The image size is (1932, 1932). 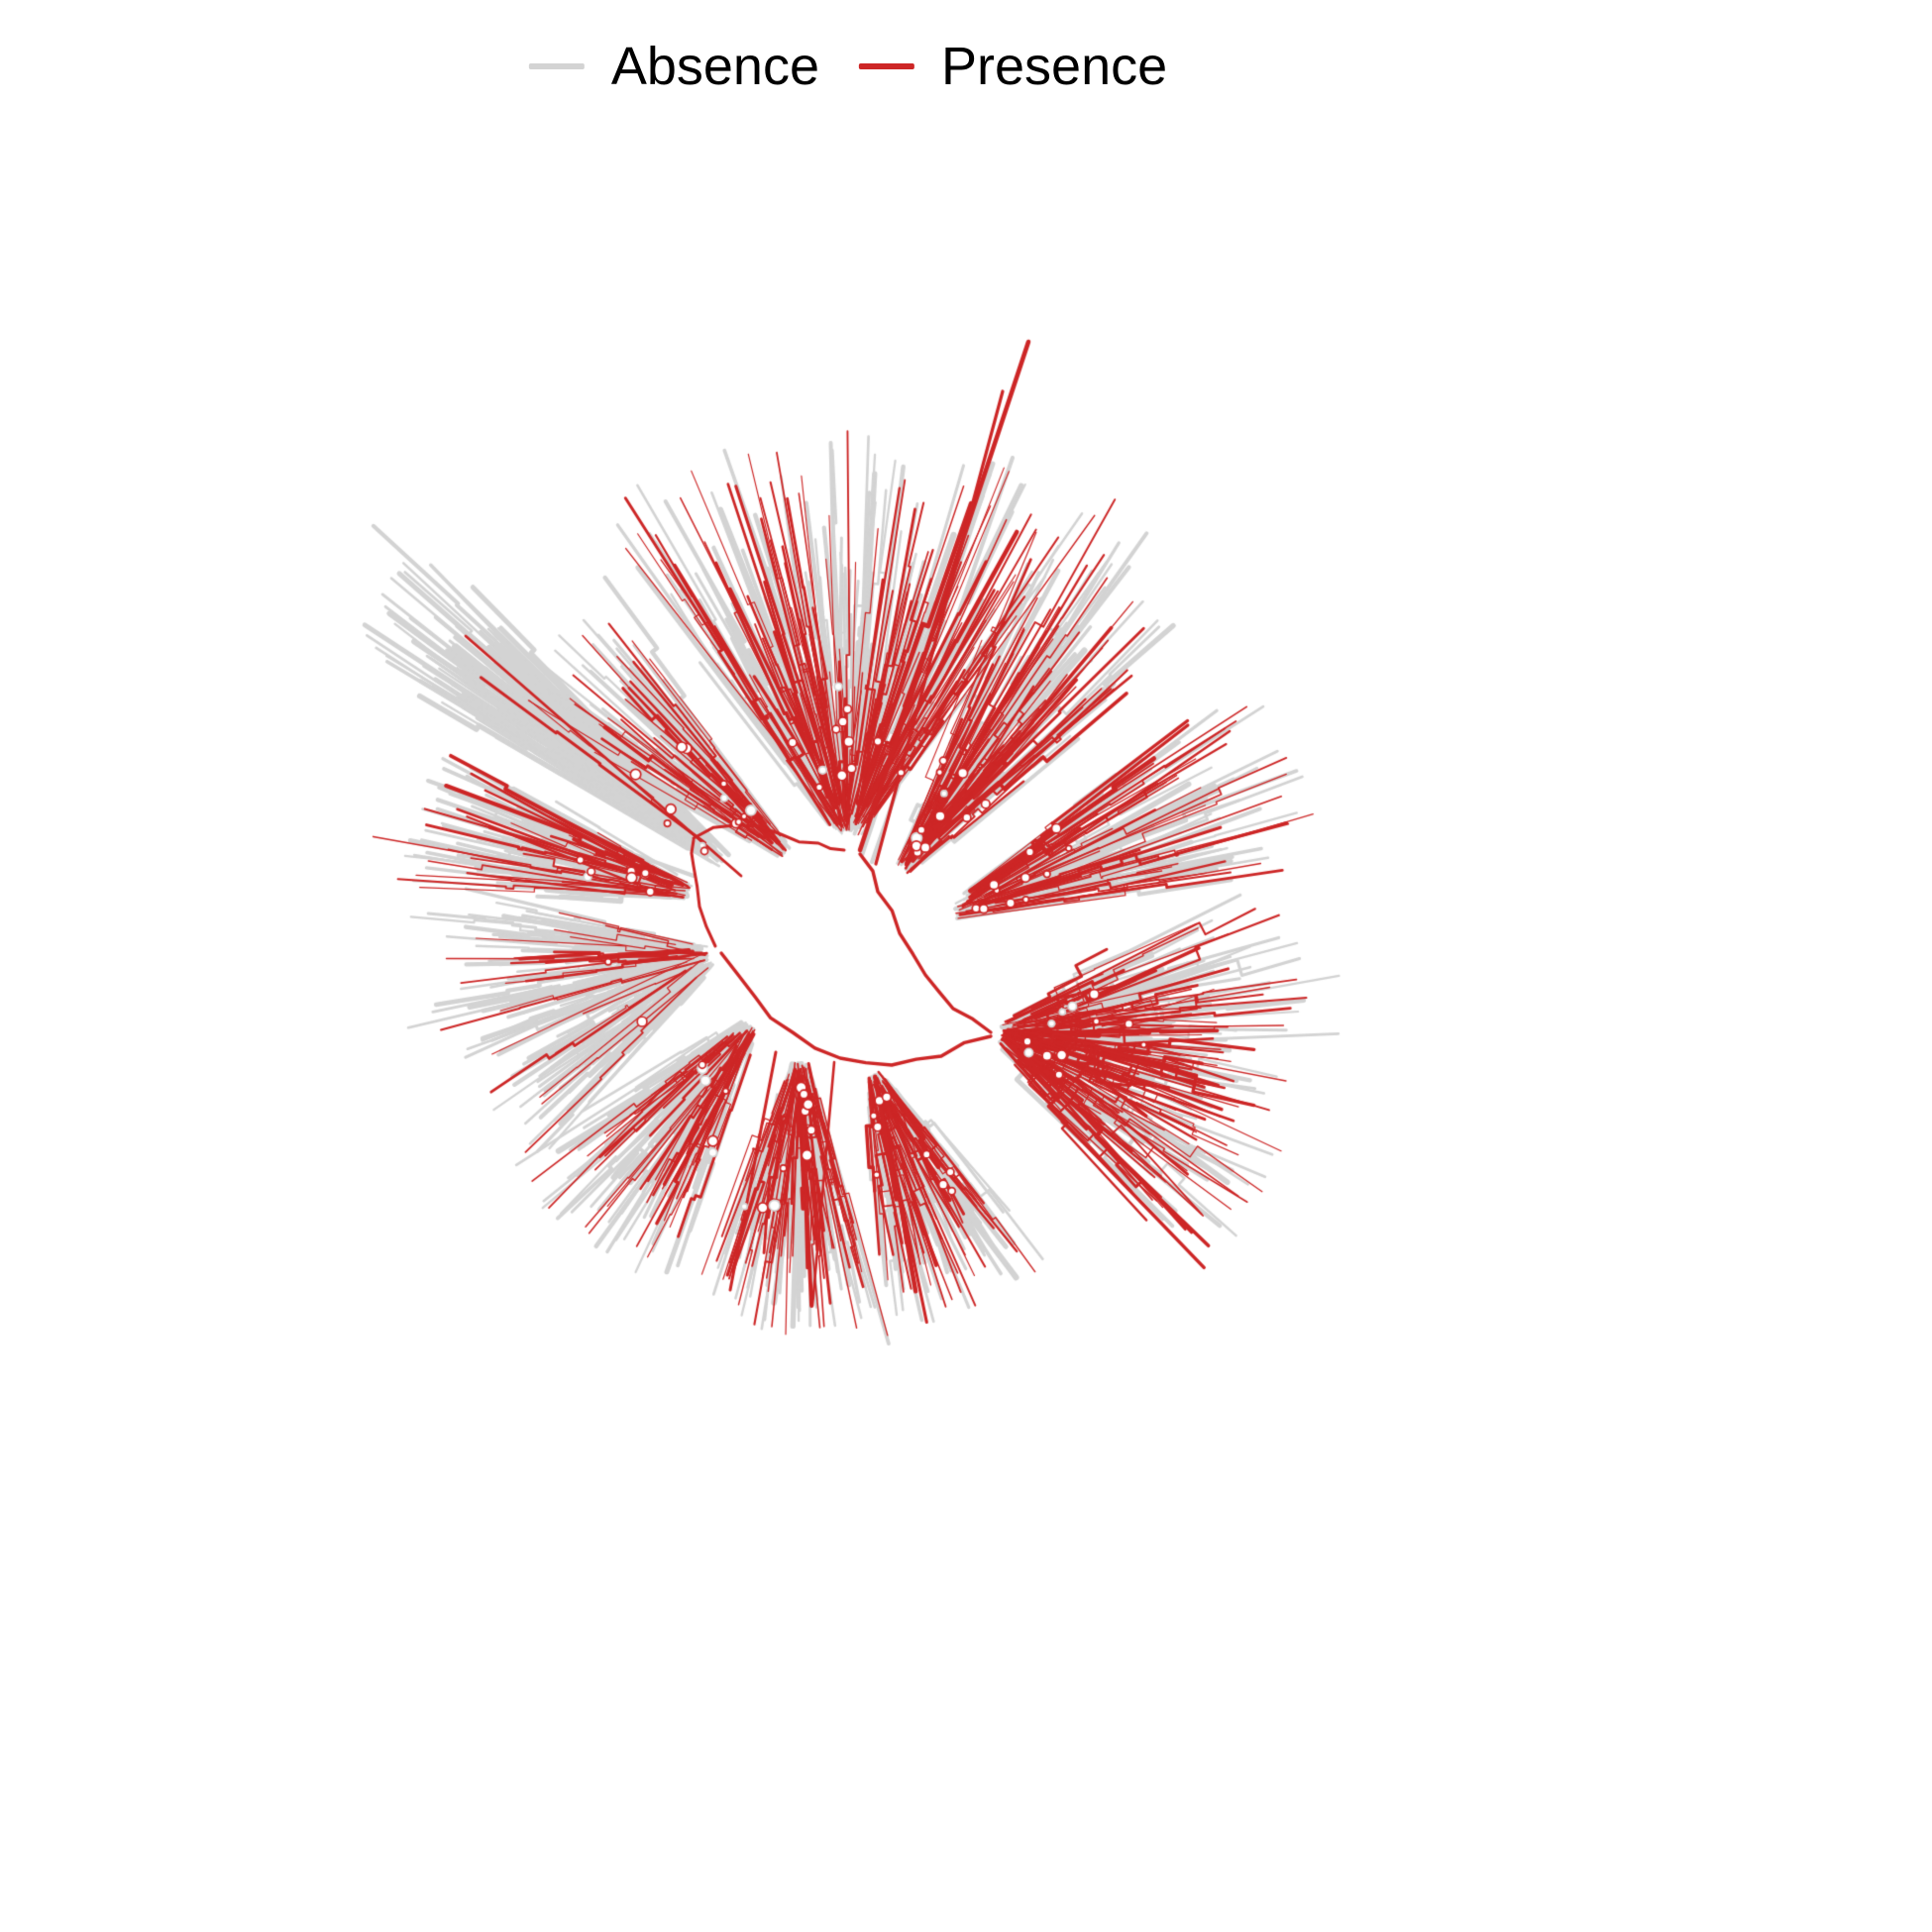 What do you see at coordinates (557, 66) in the screenshot?
I see `absence-key-line` at bounding box center [557, 66].